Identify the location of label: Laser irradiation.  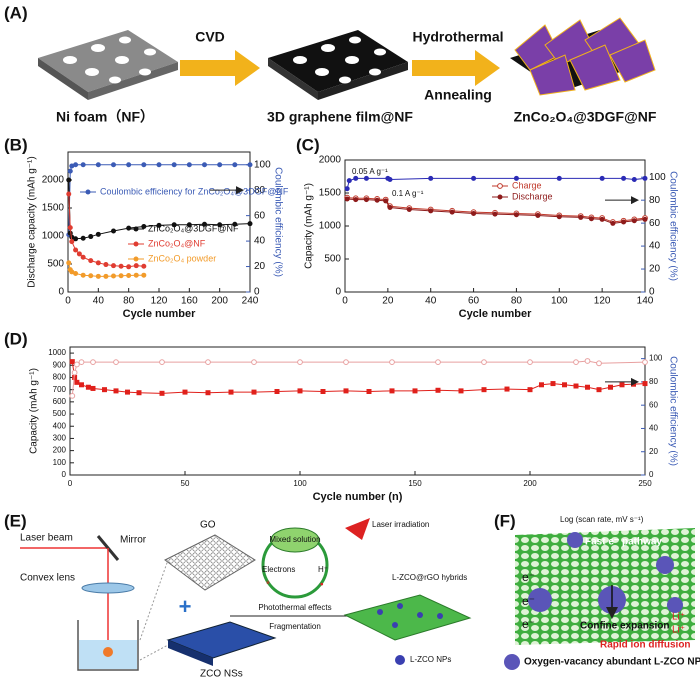
(400, 524).